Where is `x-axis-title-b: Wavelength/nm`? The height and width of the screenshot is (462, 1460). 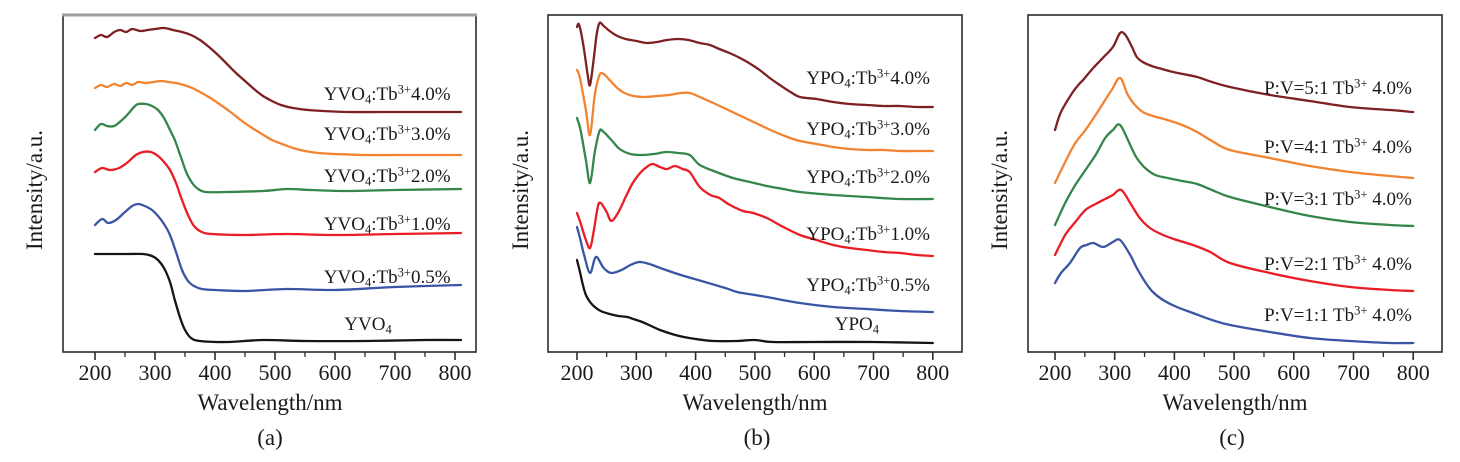
x-axis-title-b: Wavelength/nm is located at coordinates (755, 402).